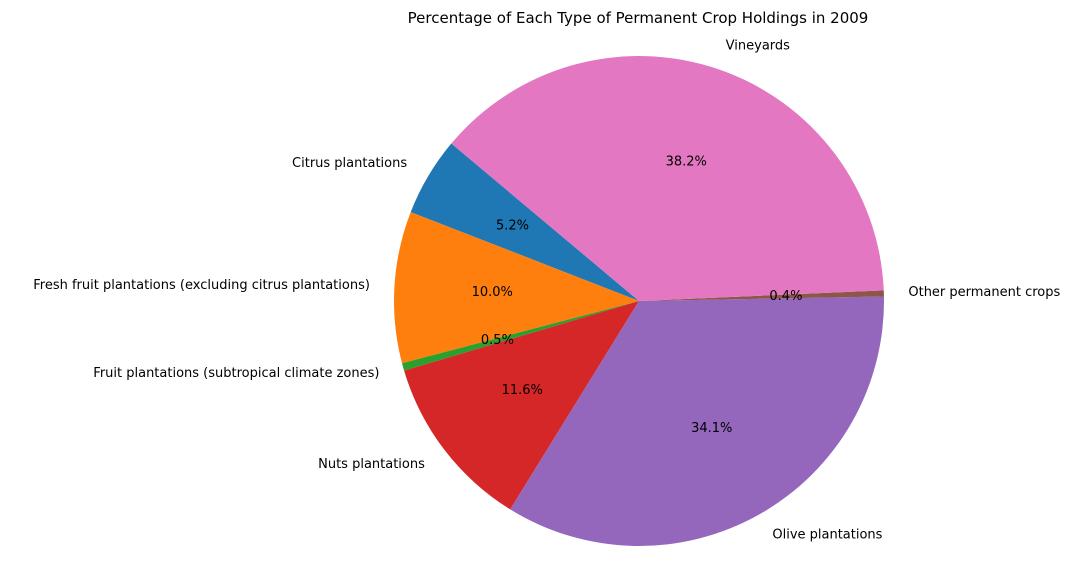 This screenshot has height=586, width=1080. What do you see at coordinates (497, 340) in the screenshot?
I see `pct-label-fruit-plantations-subtropical-climate-zones: 0.5%` at bounding box center [497, 340].